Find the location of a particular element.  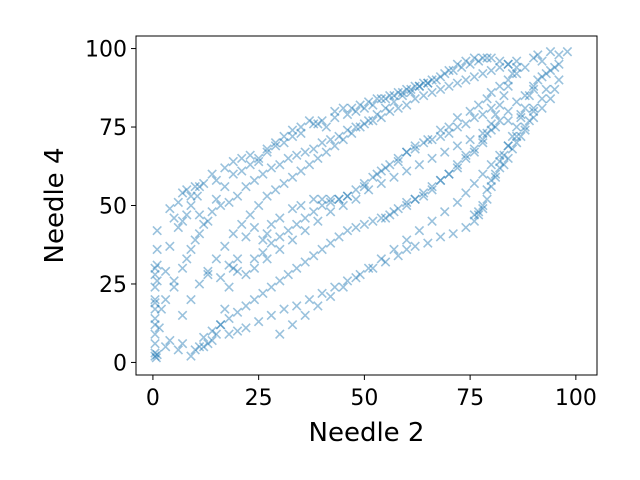

y-tick-label: 100 is located at coordinates (106, 50).